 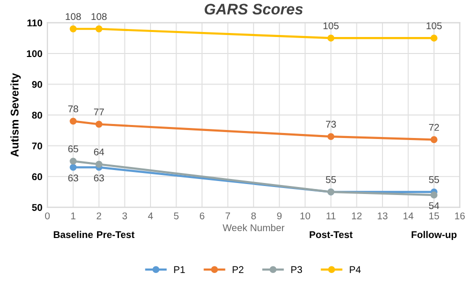 What do you see at coordinates (37, 84) in the screenshot?
I see `y-tick-label: 90` at bounding box center [37, 84].